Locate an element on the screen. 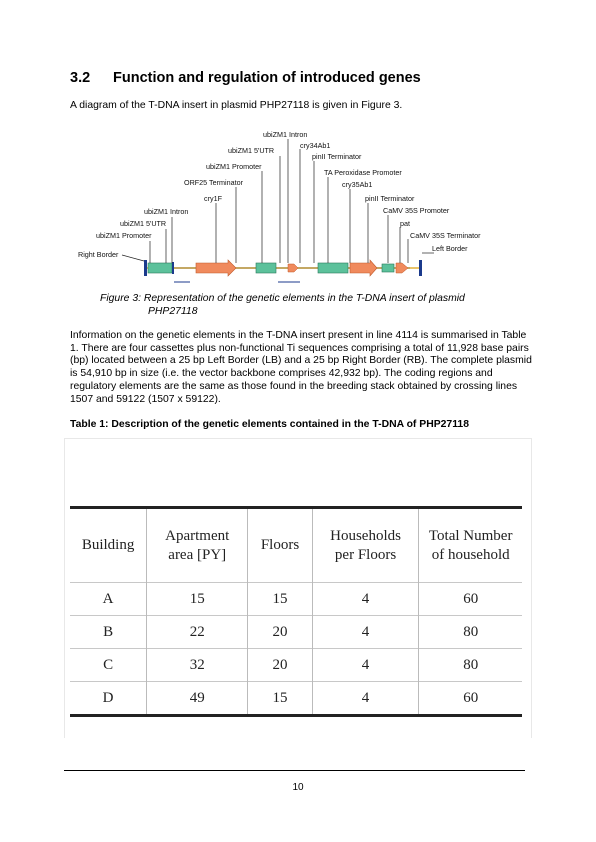  label-pat: pat is located at coordinates (405, 223).